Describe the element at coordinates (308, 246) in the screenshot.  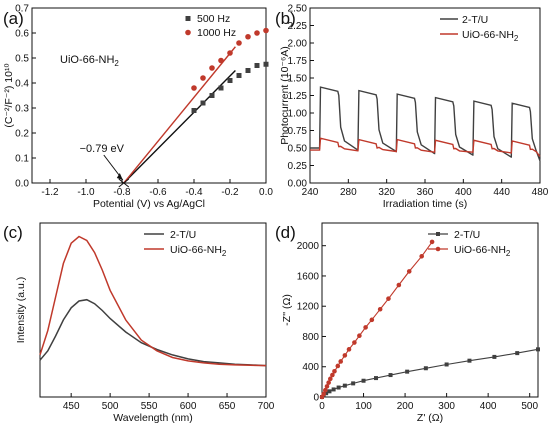
I see `y-tick-label: 2000` at that location.